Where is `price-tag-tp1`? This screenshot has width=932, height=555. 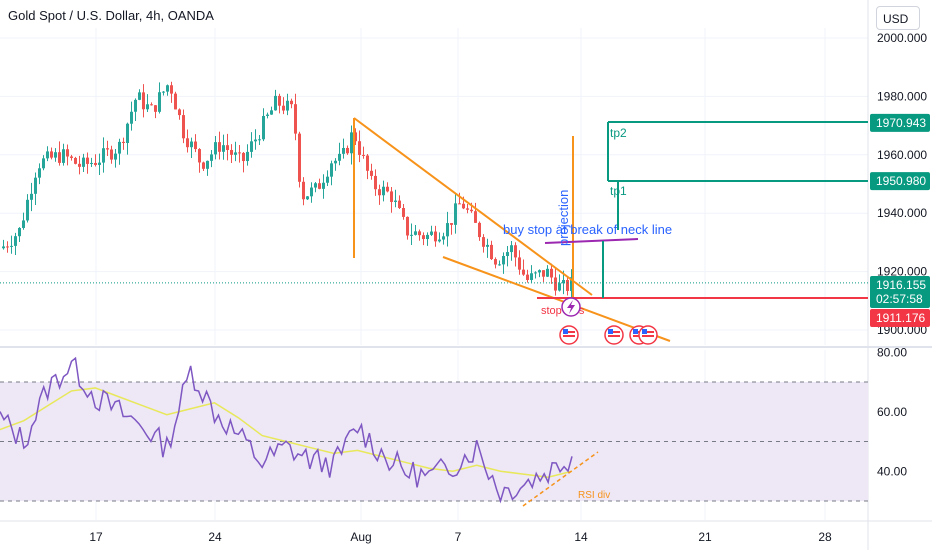 price-tag-tp1 is located at coordinates (900, 181).